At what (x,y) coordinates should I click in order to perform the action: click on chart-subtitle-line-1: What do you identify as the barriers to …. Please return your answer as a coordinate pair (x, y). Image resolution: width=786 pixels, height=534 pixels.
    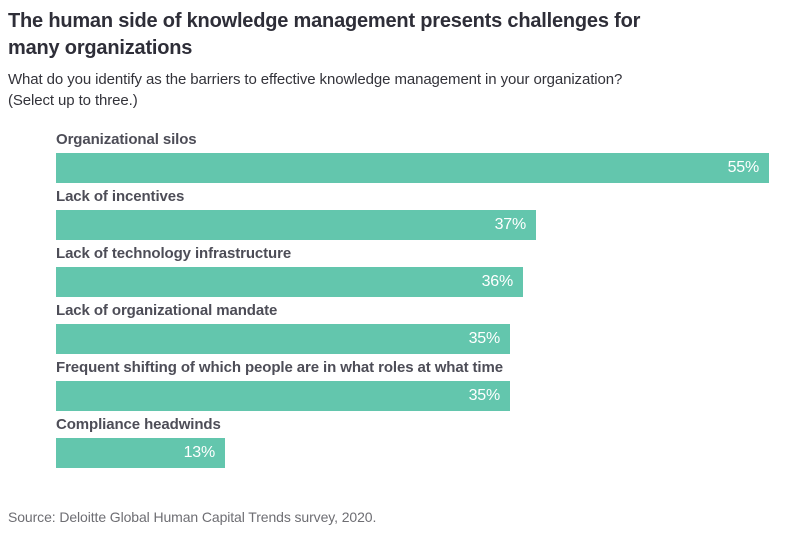
    Looking at the image, I should click on (315, 79).